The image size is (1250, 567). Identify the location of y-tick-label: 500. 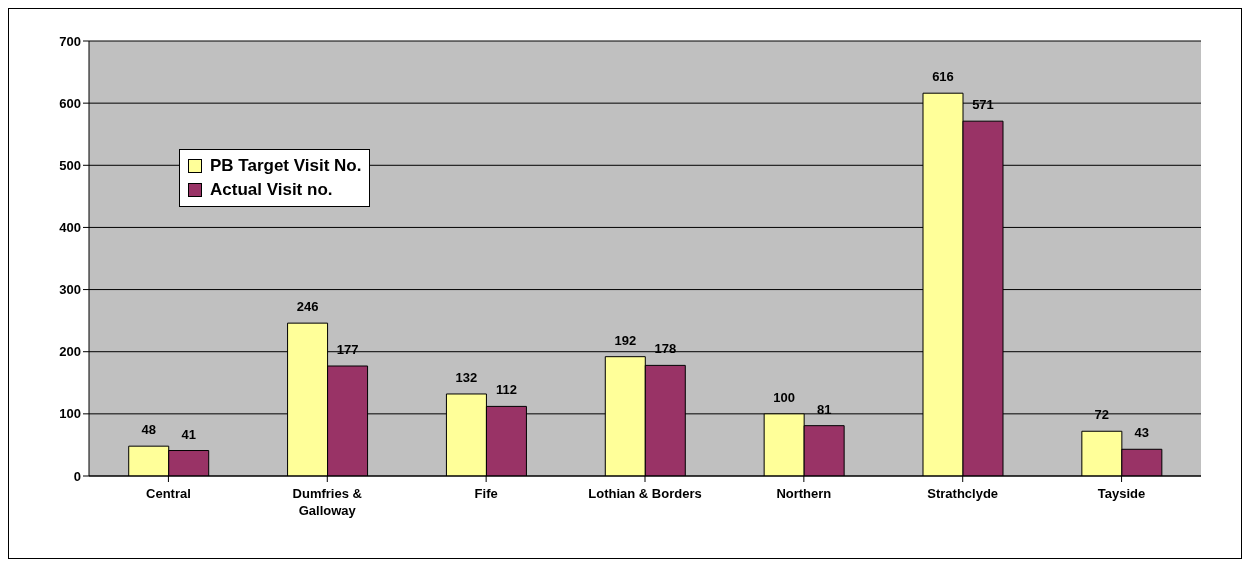
(70, 165).